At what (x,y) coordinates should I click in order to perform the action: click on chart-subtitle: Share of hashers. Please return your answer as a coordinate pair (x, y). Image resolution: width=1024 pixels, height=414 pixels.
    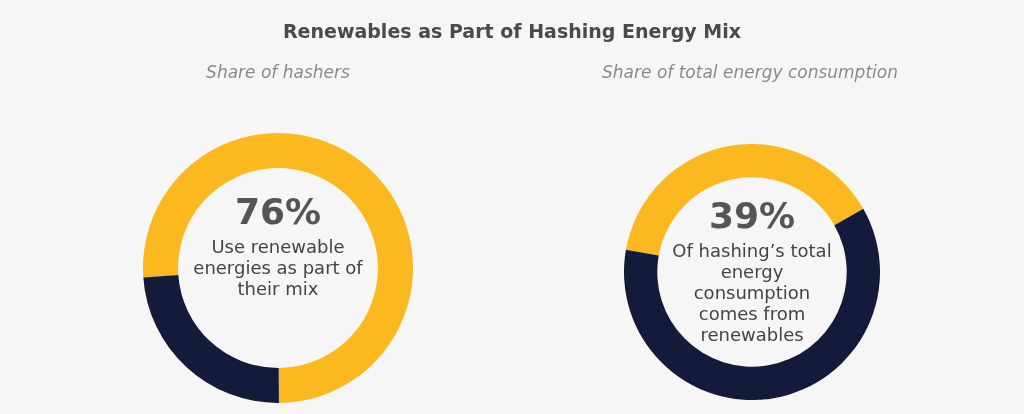
    Looking at the image, I should click on (278, 72).